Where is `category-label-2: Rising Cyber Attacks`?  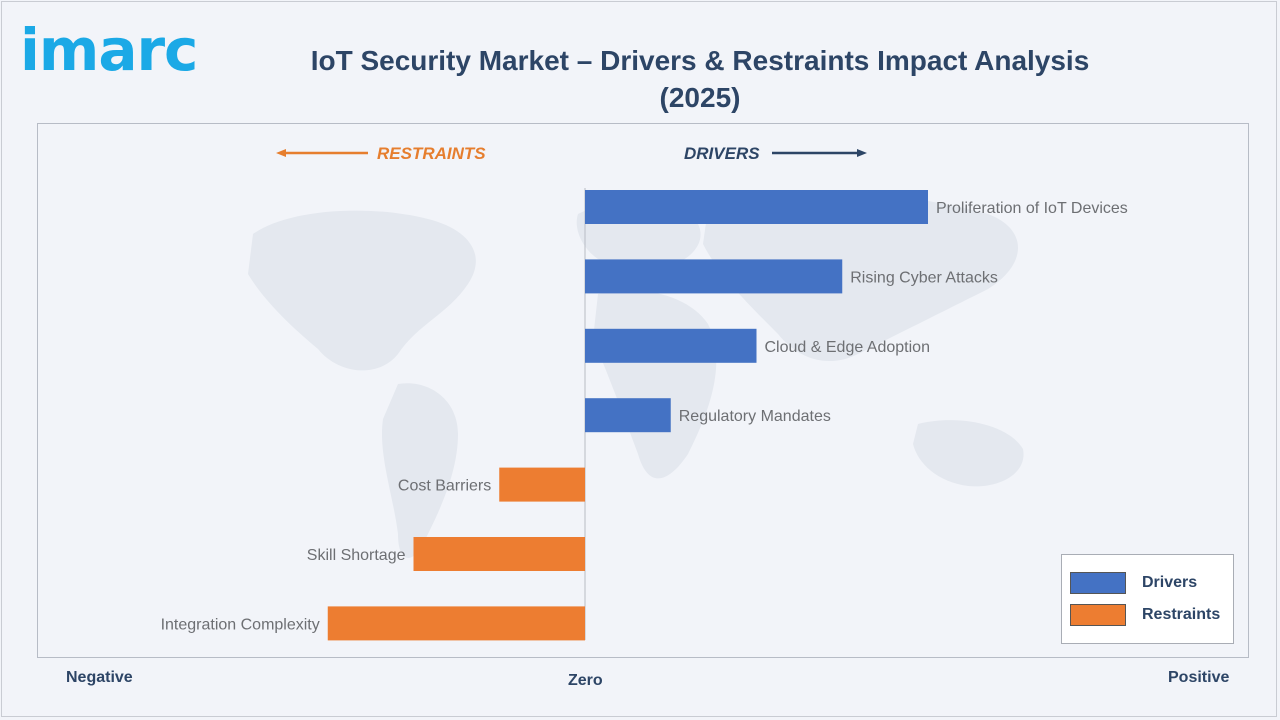 category-label-2: Rising Cyber Attacks is located at coordinates (924, 277).